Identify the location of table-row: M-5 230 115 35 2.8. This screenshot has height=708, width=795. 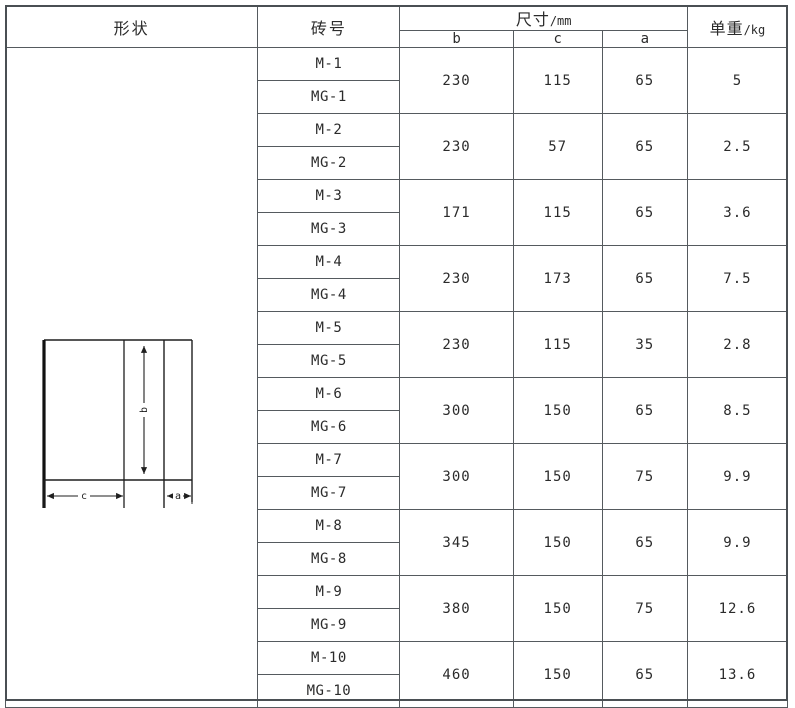
(397, 344).